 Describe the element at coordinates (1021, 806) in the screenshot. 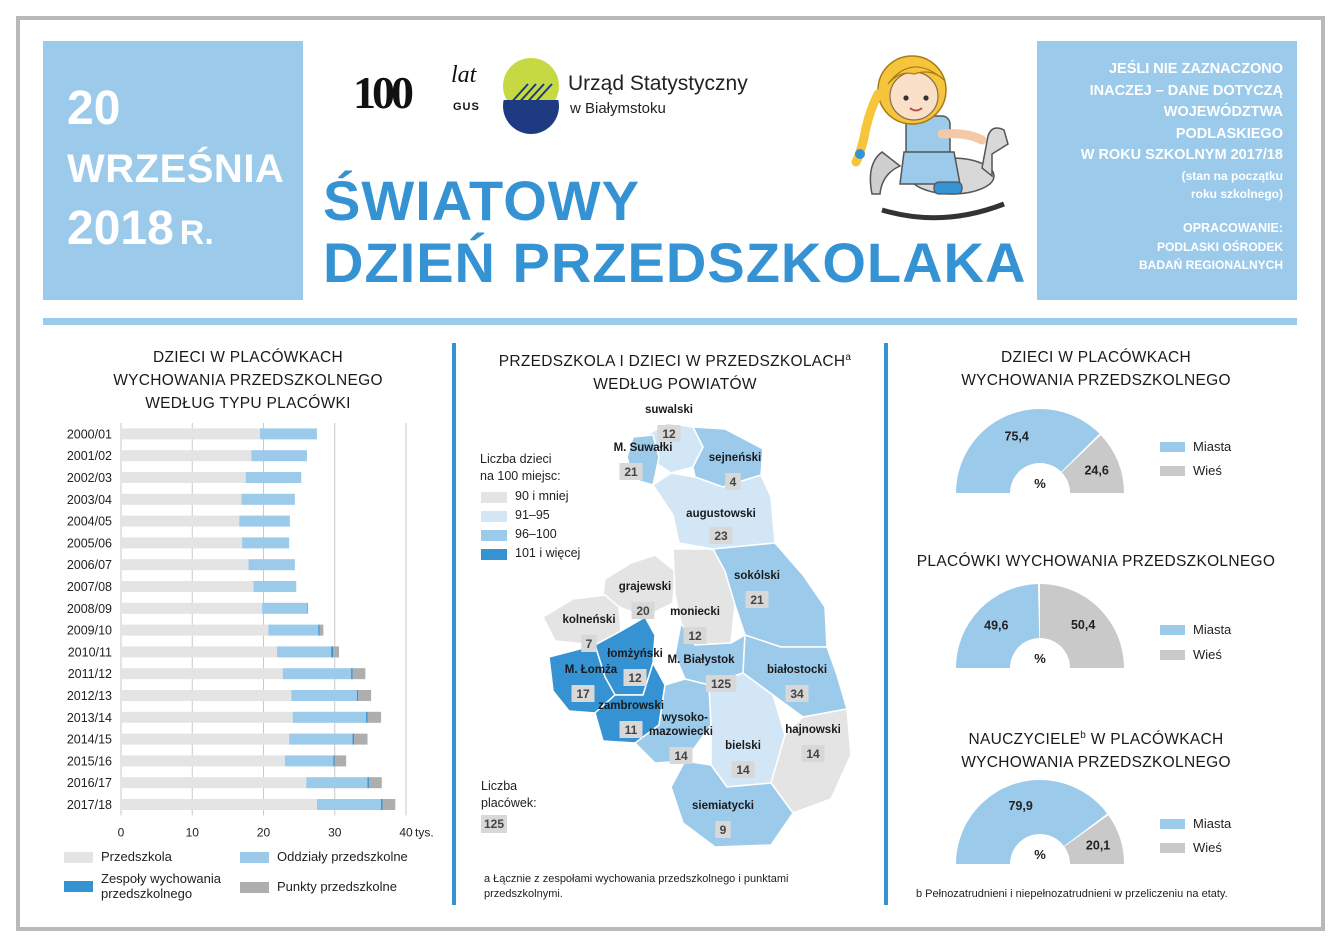

I see `donut-value-label: 79,9` at that location.